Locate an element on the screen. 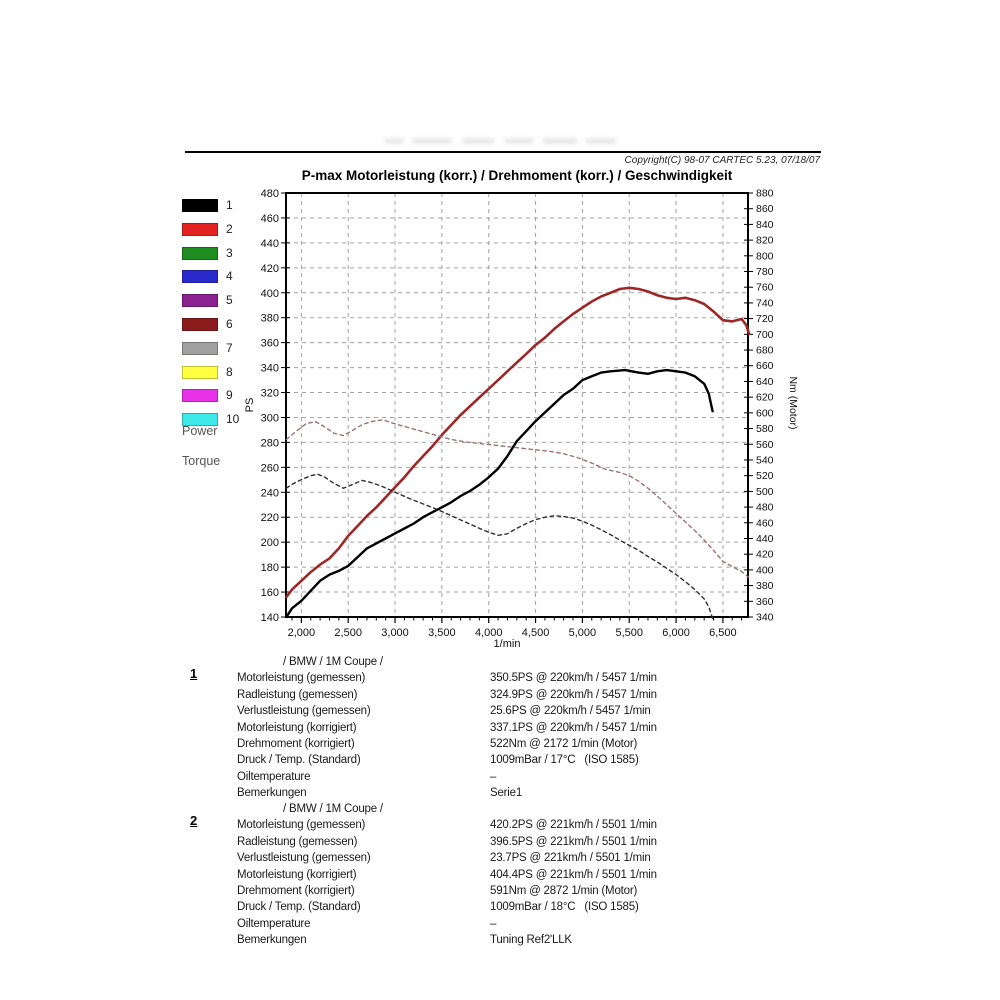  svg-text: 6,000 is located at coordinates (676, 633).